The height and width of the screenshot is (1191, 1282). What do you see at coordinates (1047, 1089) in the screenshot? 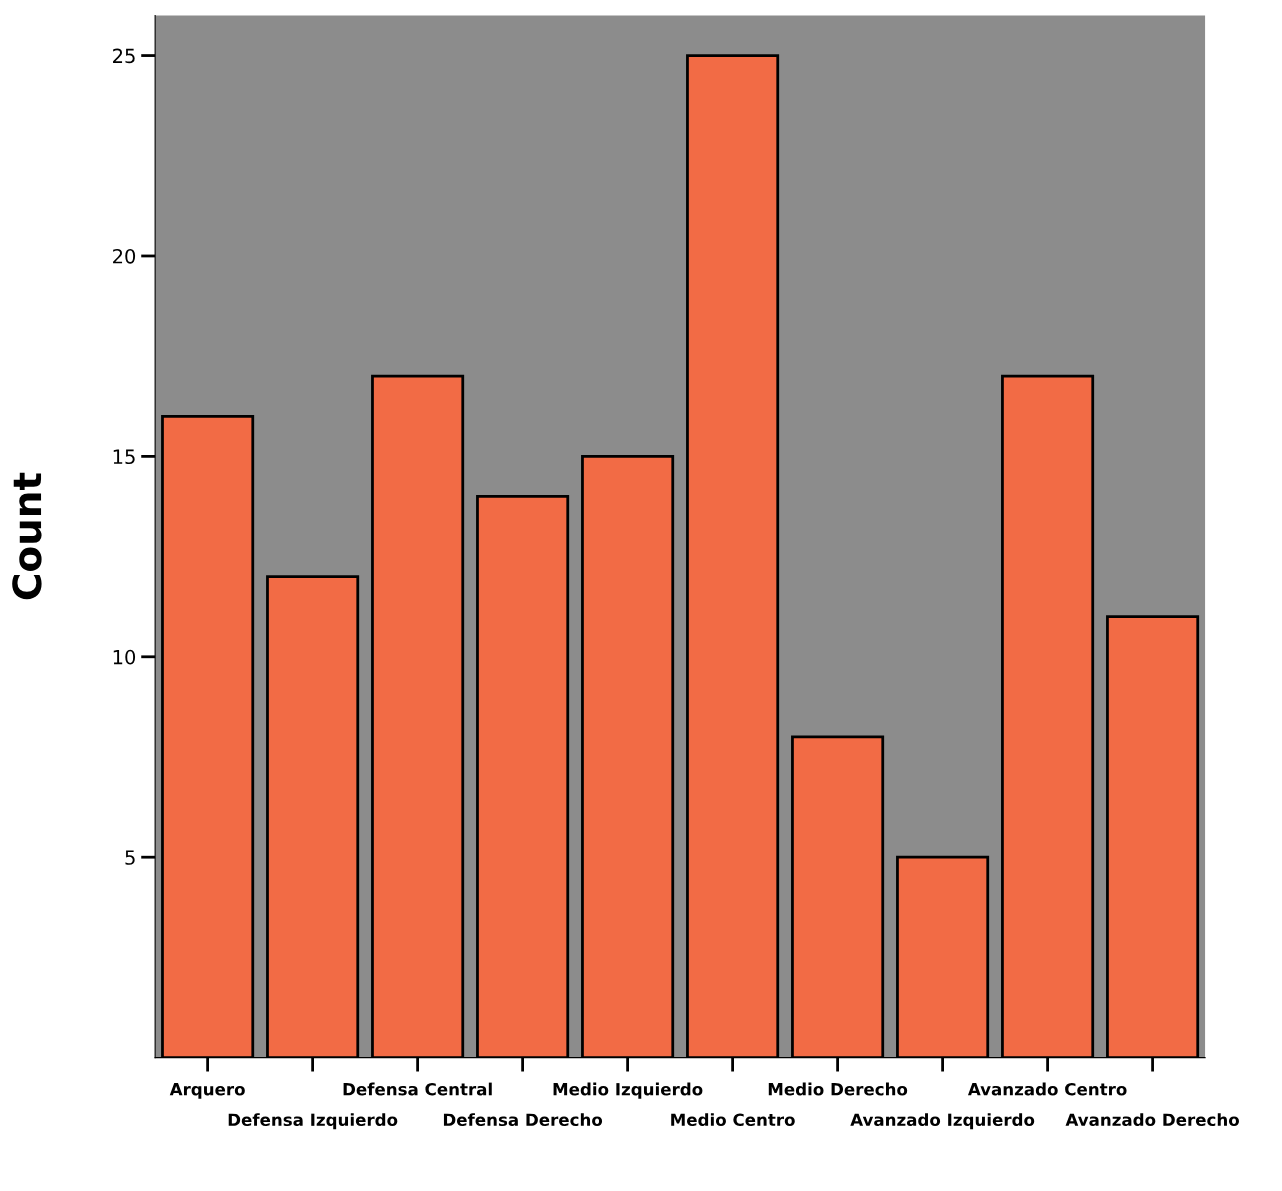
I see `x-tick-label: Avanzado Centro` at bounding box center [1047, 1089].